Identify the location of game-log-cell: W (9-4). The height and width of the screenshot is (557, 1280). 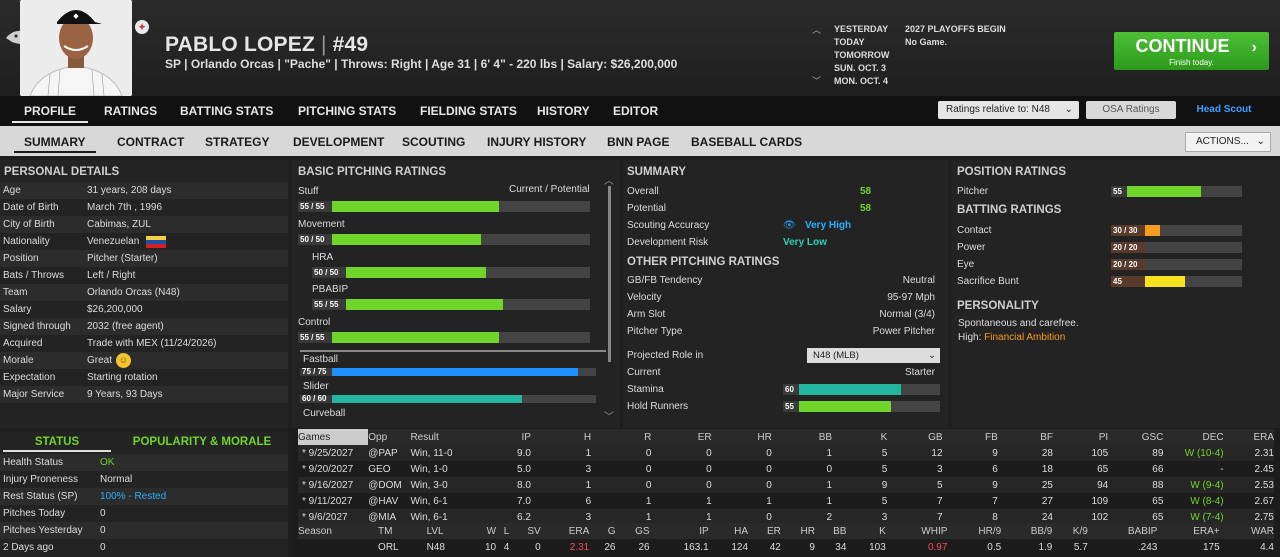
(1207, 485).